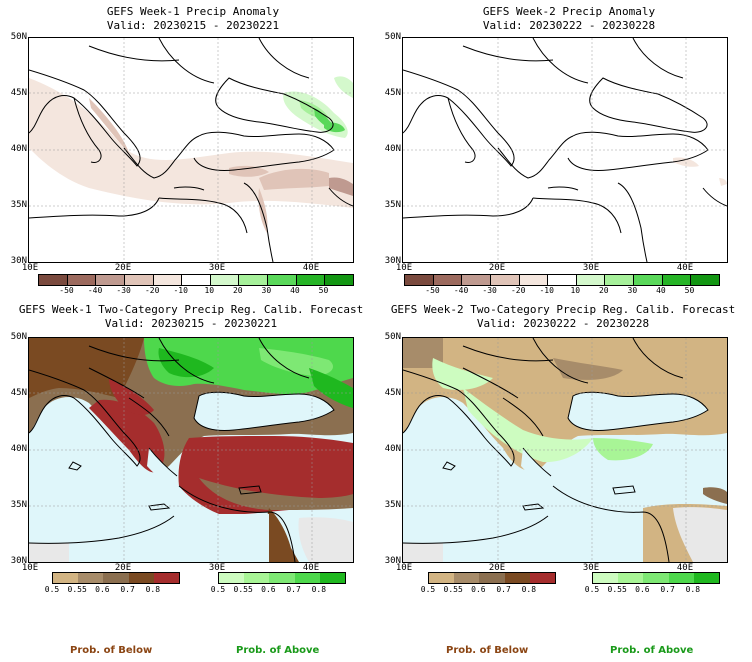 This screenshot has height=662, width=752. What do you see at coordinates (266, 290) in the screenshot?
I see `anomaly-colorbar-label: 30` at bounding box center [266, 290].